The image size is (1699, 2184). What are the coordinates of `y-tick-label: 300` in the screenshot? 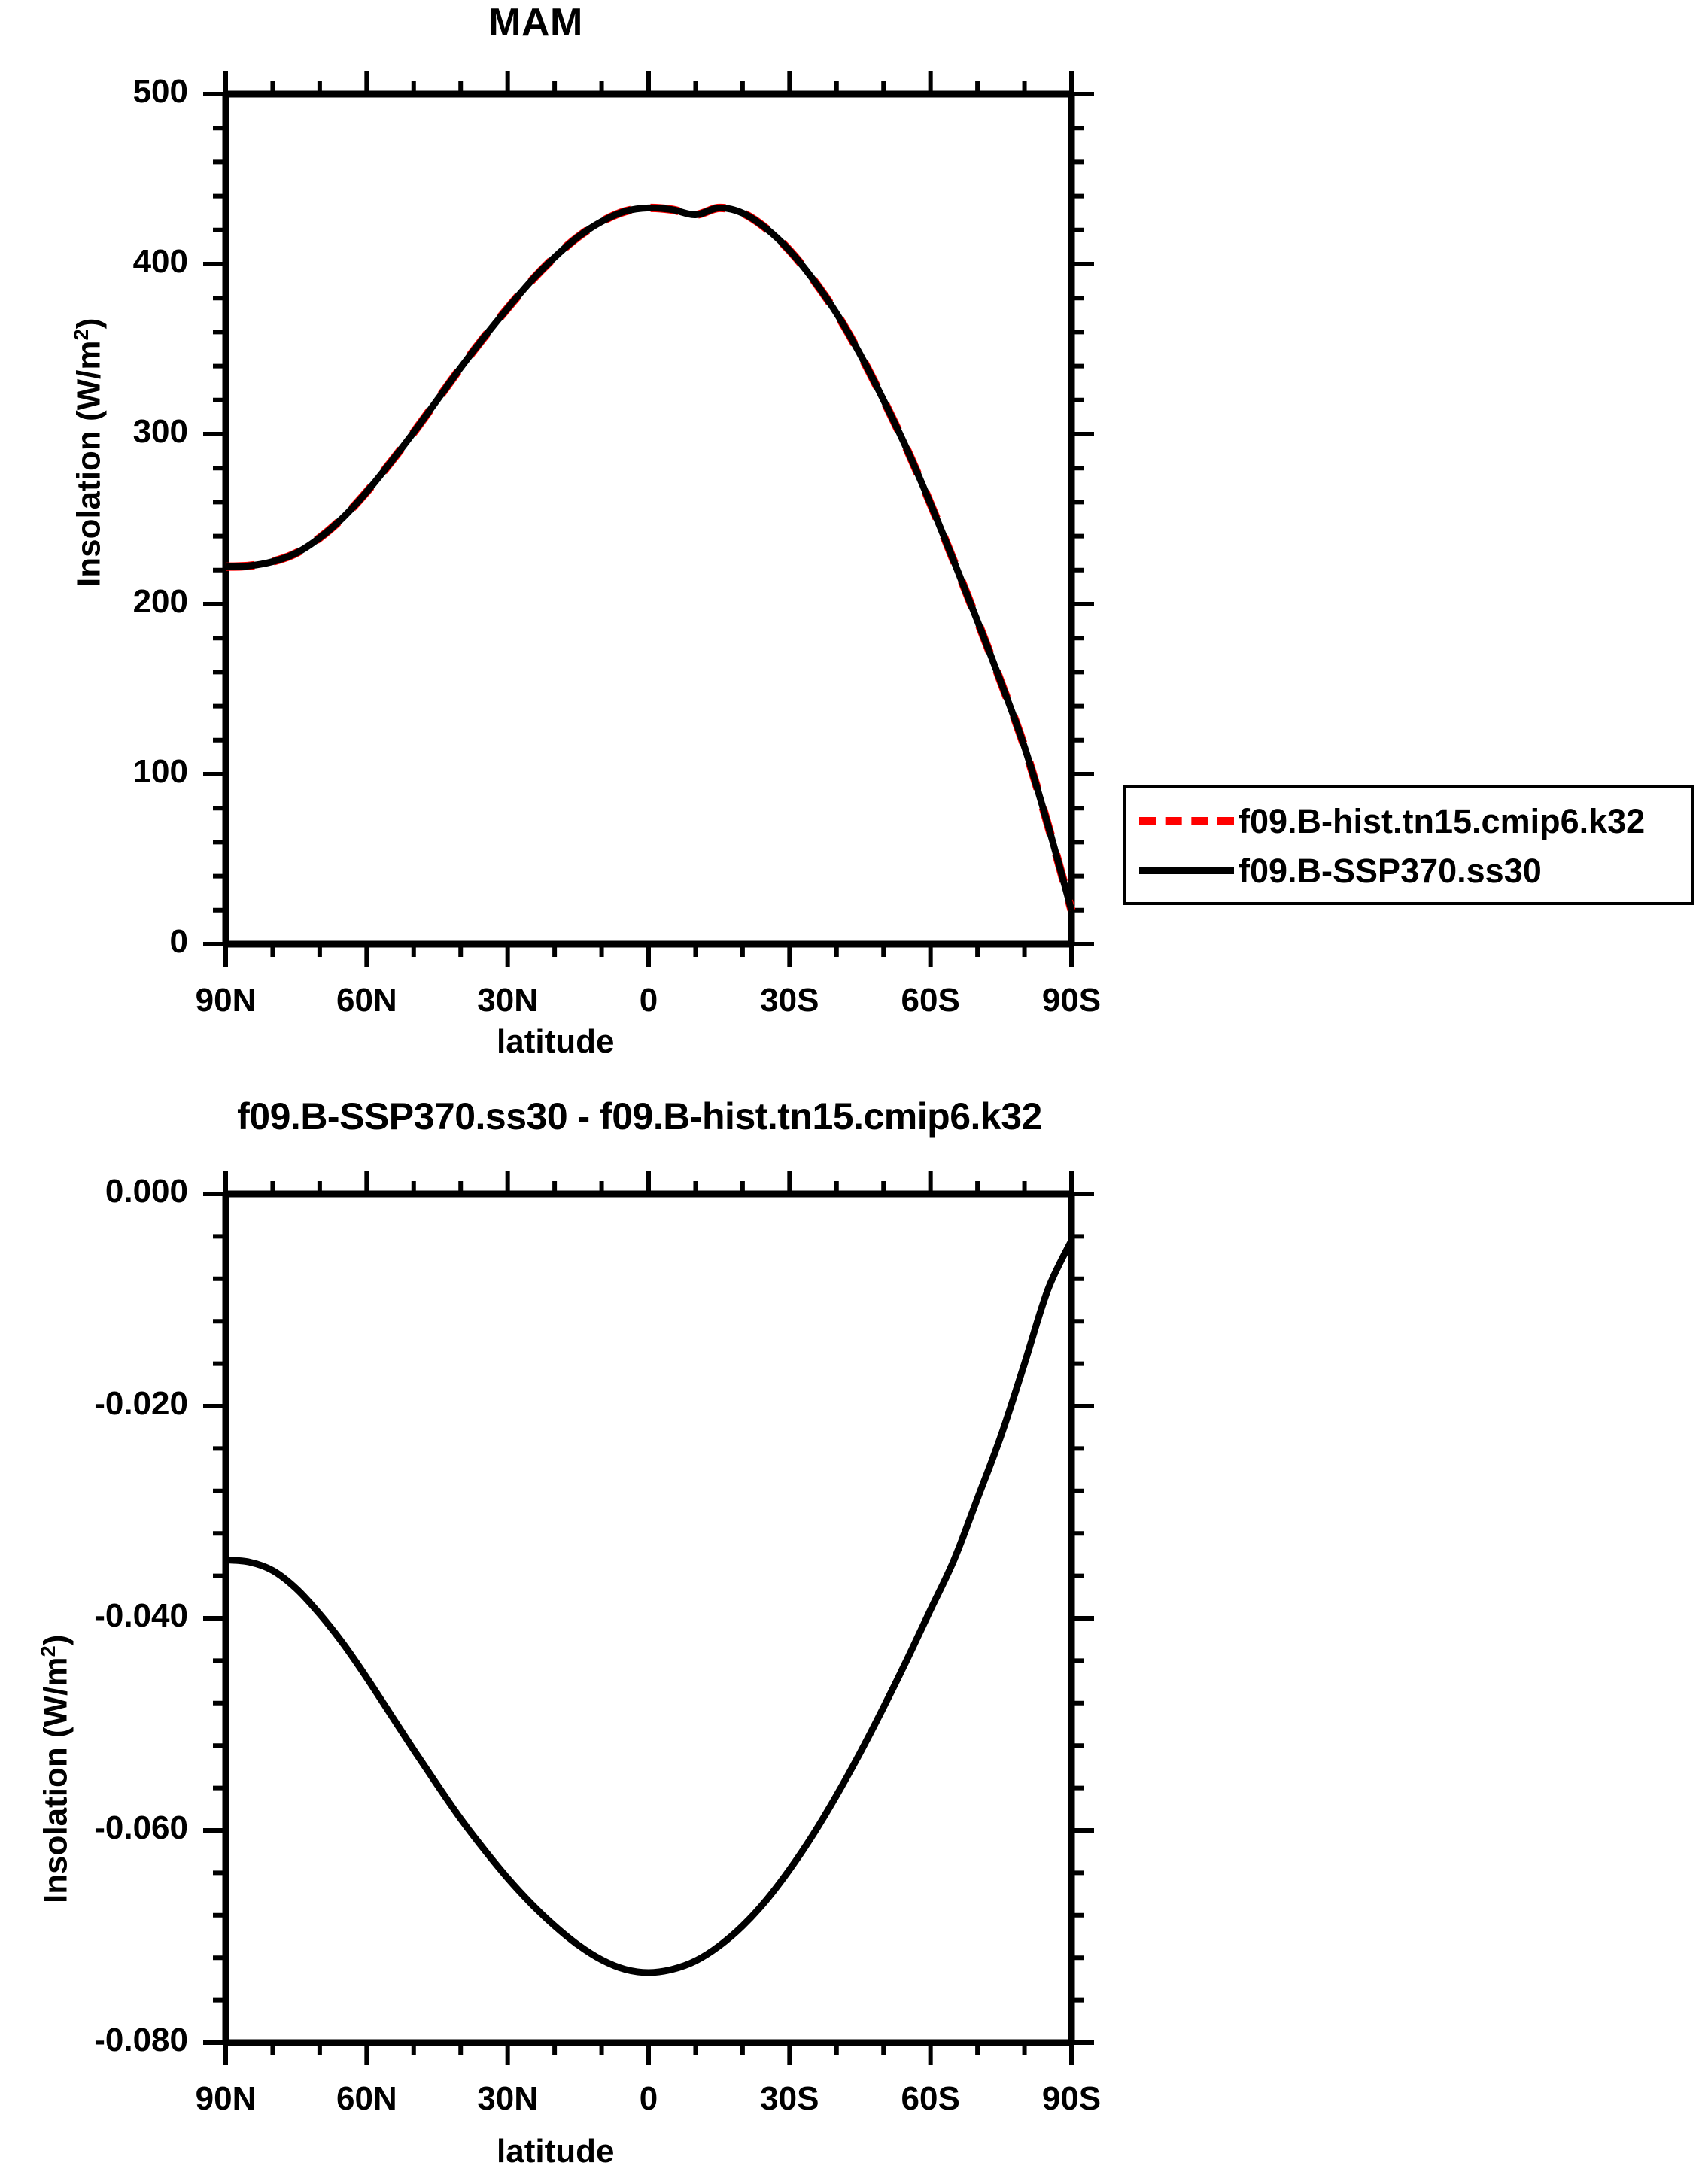 It's located at (160, 431).